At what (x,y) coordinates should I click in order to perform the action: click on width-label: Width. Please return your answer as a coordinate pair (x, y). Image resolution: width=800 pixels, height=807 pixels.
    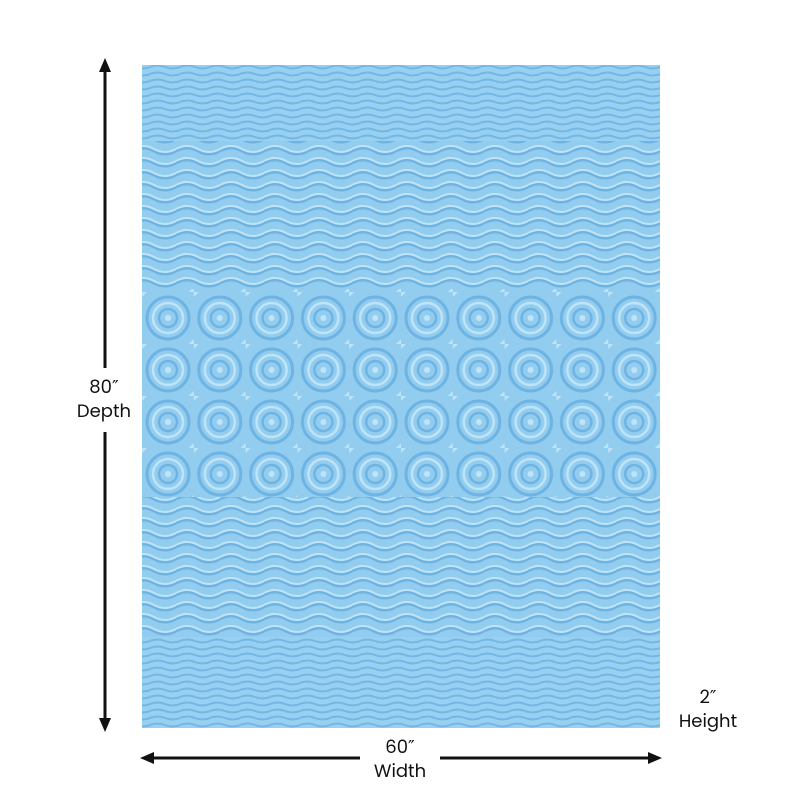
    Looking at the image, I should click on (400, 771).